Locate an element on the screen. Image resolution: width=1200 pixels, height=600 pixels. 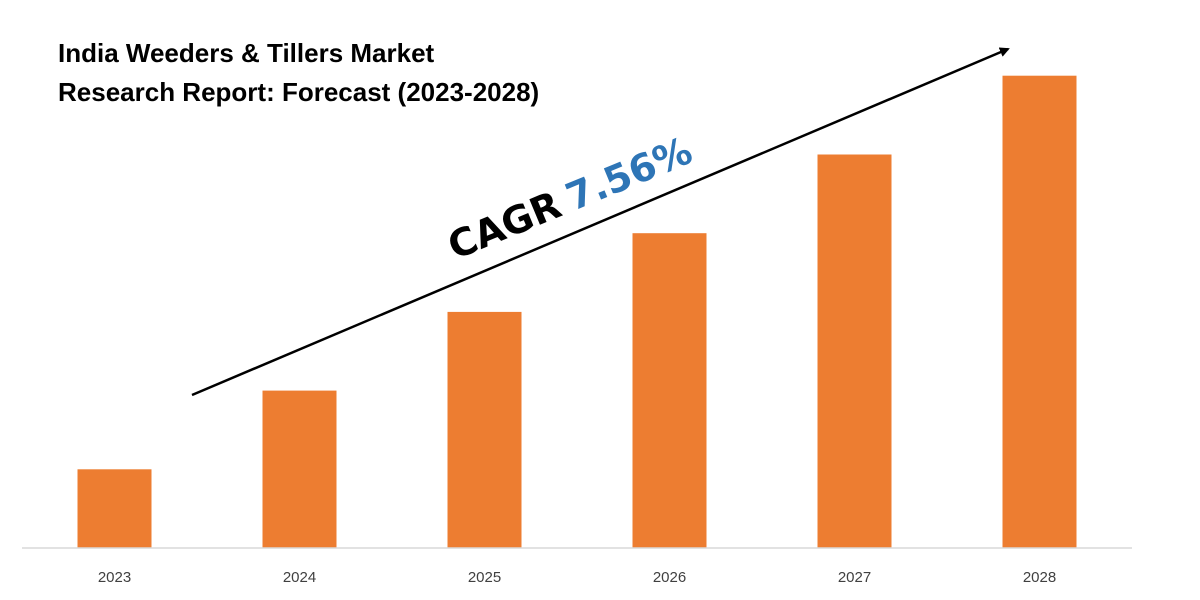
bar-2028 is located at coordinates (1039, 311).